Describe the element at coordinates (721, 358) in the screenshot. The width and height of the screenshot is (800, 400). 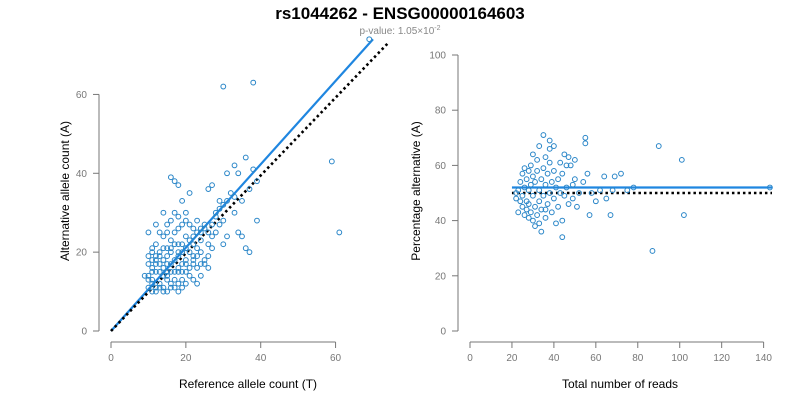
I see `right-x-tick-label: 120` at that location.